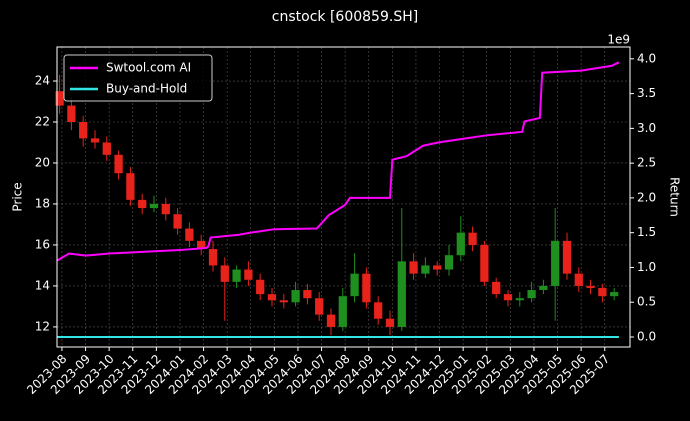  Describe the element at coordinates (42, 162) in the screenshot. I see `y-tick-label: 20` at that location.